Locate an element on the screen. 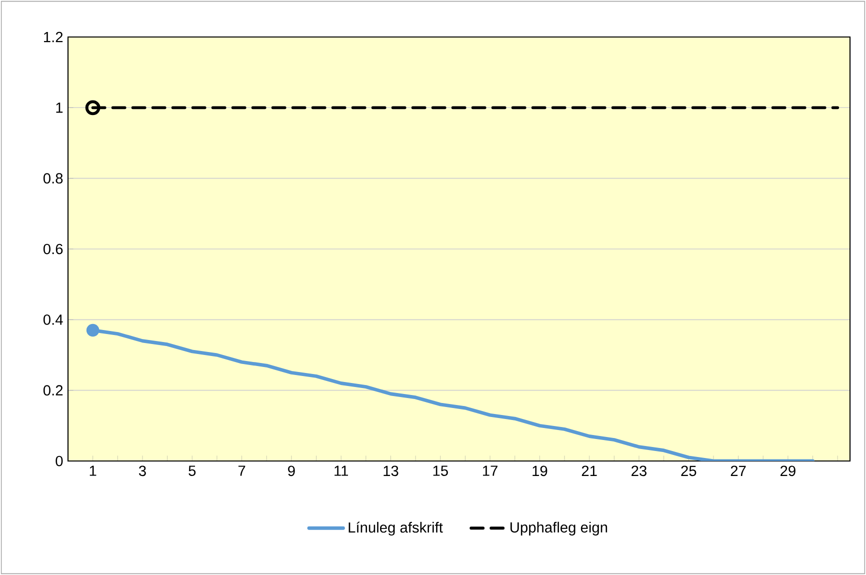  x-tick-label: 17 is located at coordinates (490, 471).